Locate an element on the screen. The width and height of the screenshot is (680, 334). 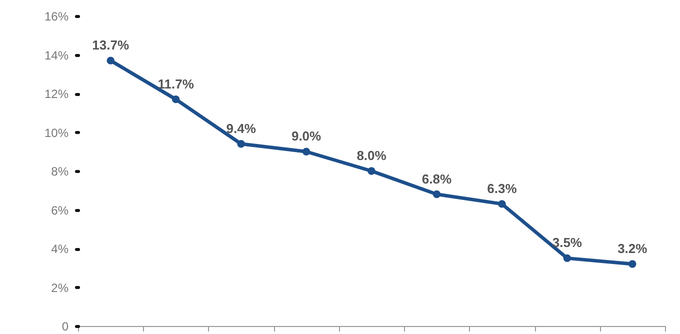
data-label: 9.4% is located at coordinates (241, 128).